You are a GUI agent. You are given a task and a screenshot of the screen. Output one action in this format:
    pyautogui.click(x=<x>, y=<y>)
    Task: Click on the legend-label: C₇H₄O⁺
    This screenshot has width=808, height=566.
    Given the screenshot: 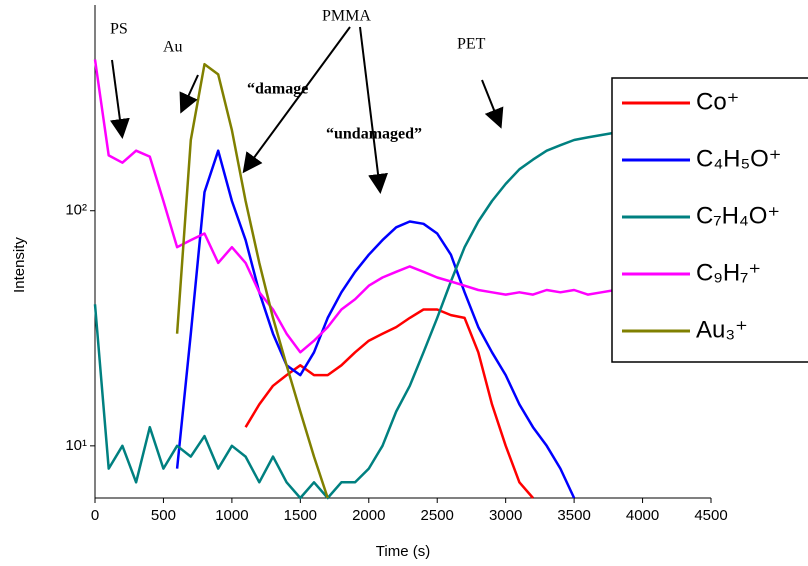 What is the action you would take?
    pyautogui.click(x=738, y=215)
    